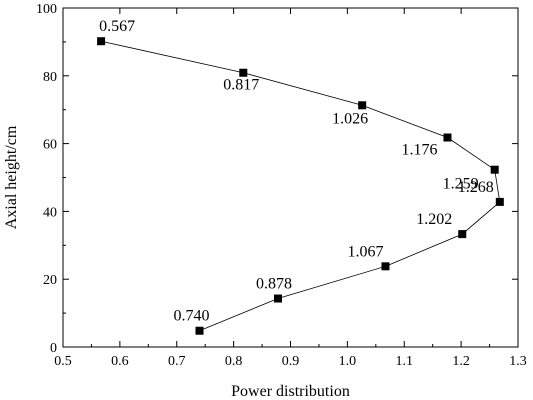 Image resolution: width=533 pixels, height=400 pixels. I want to click on x-tick-label: 0.6, so click(120, 361).